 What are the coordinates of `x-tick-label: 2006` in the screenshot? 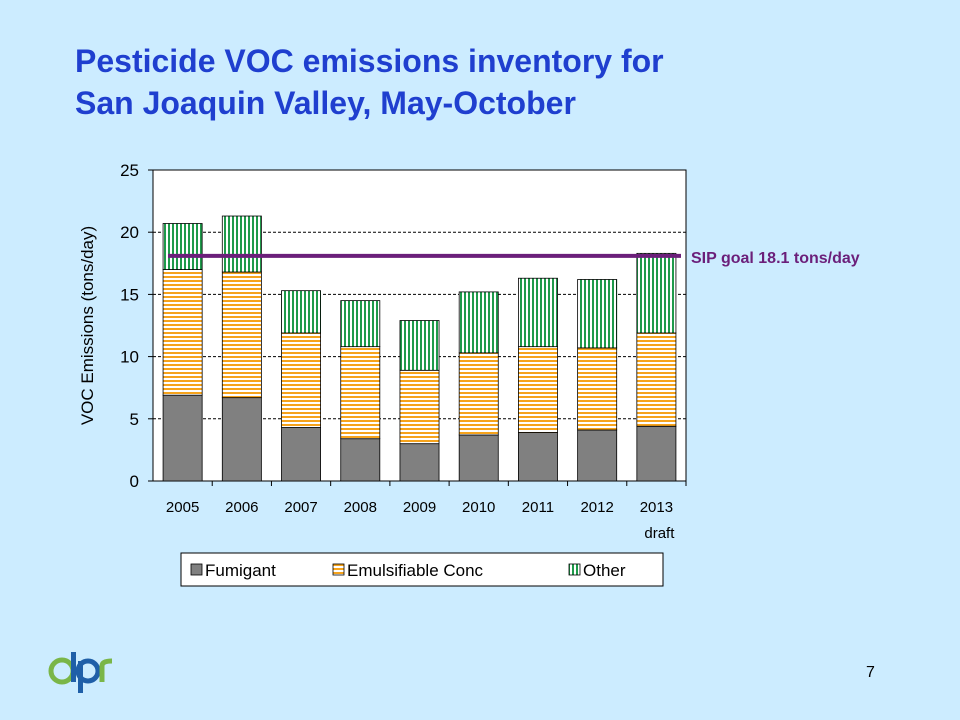 It's located at (241, 507).